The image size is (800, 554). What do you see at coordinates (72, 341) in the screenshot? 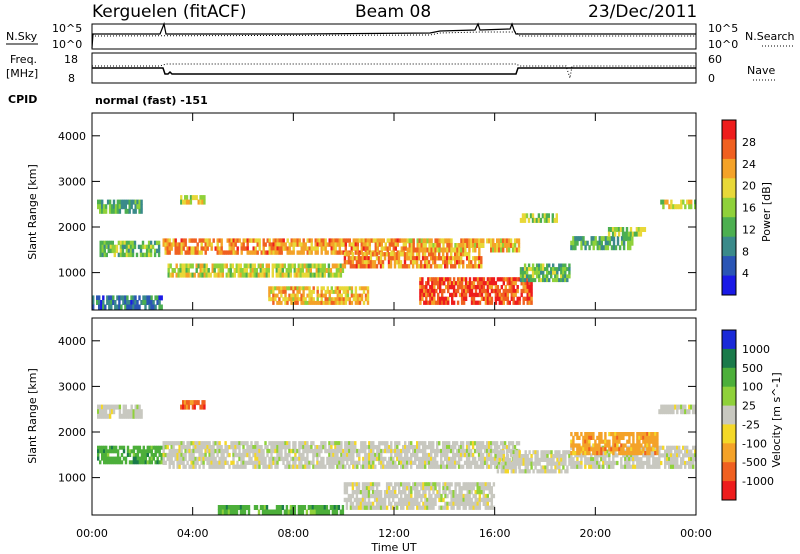
I see `y-tick-label: 4000` at bounding box center [72, 341].